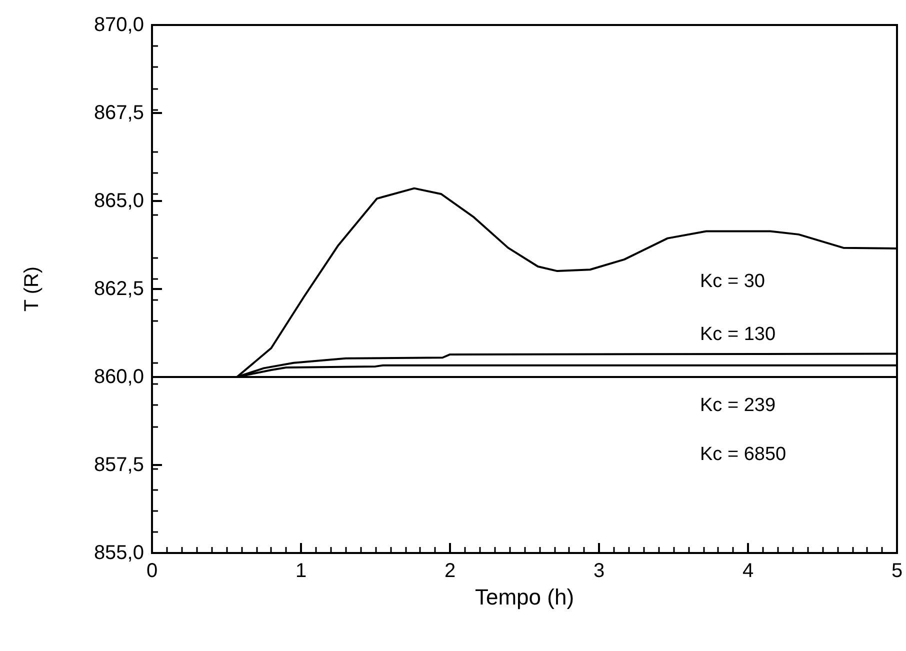 The width and height of the screenshot is (906, 651). I want to click on x-tick-label: 5, so click(897, 571).